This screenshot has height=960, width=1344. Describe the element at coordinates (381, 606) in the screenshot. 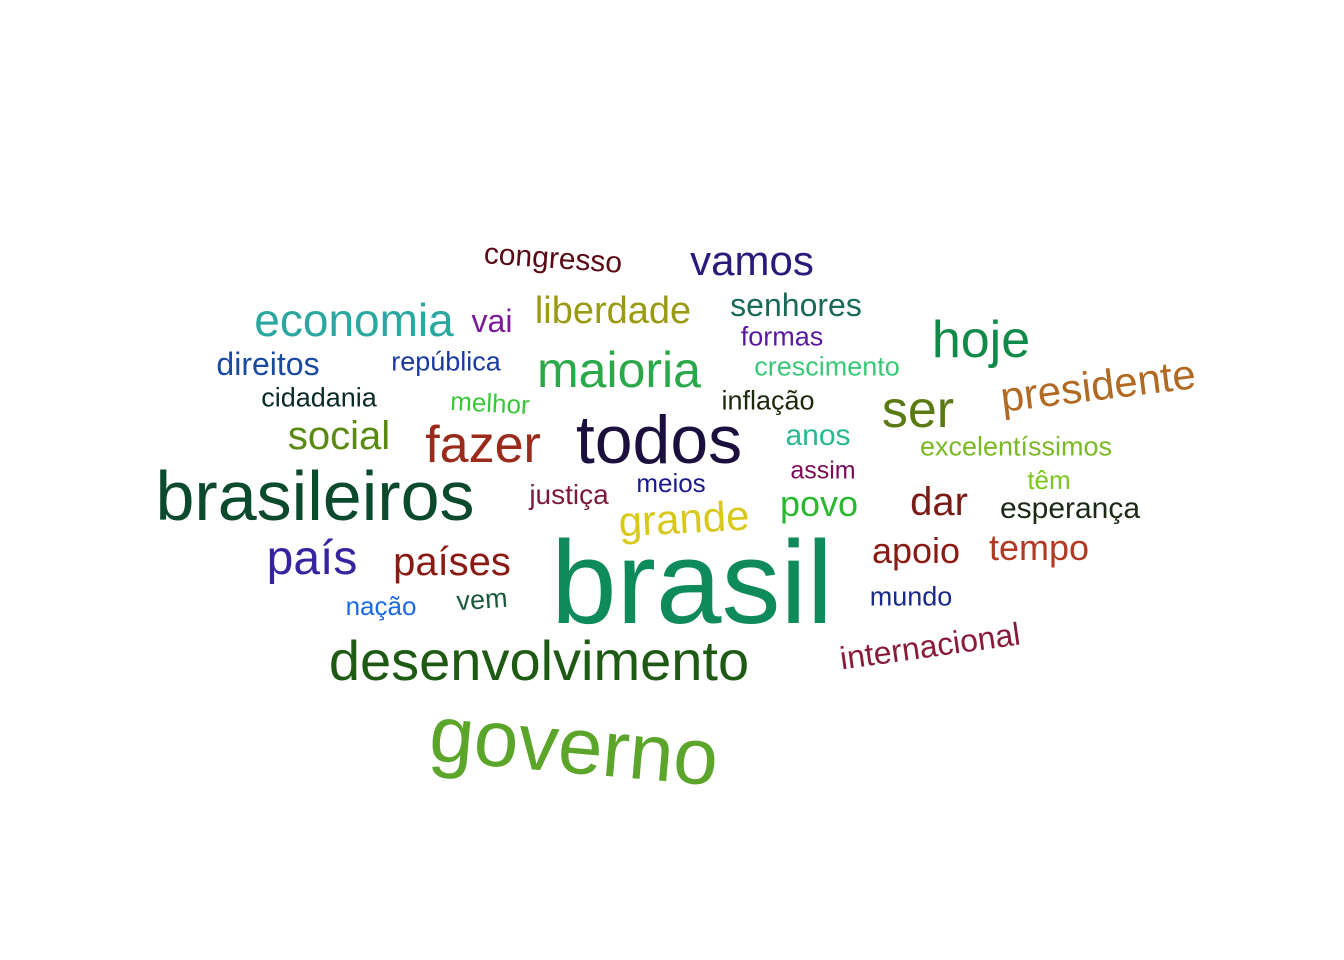

I see `word-nacao: nação` at that location.